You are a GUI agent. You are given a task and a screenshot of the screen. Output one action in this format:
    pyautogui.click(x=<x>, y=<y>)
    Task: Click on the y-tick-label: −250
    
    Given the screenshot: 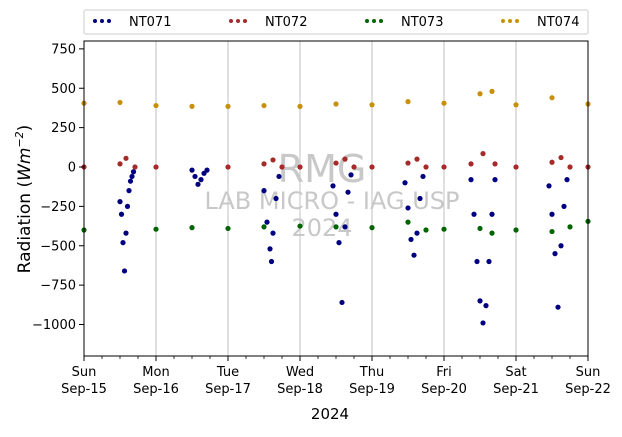 What is the action you would take?
    pyautogui.click(x=58, y=207)
    